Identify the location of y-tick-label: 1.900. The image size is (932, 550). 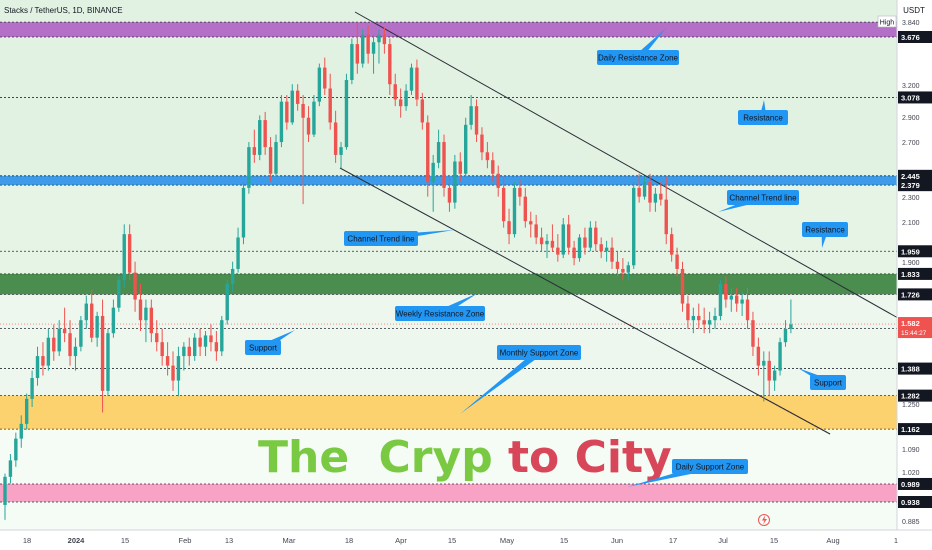
(911, 263).